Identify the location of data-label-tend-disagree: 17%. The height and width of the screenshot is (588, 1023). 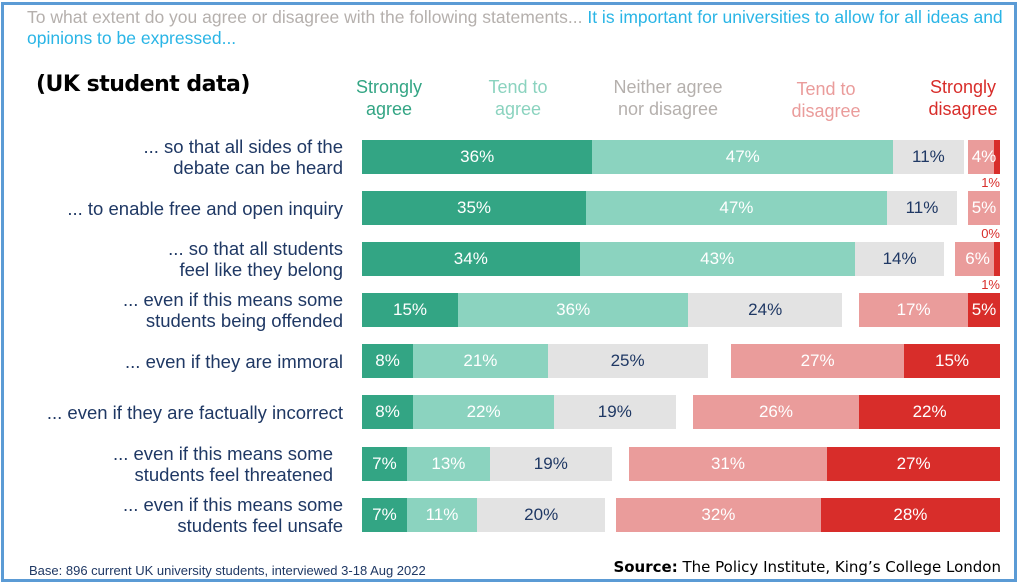
(913, 309).